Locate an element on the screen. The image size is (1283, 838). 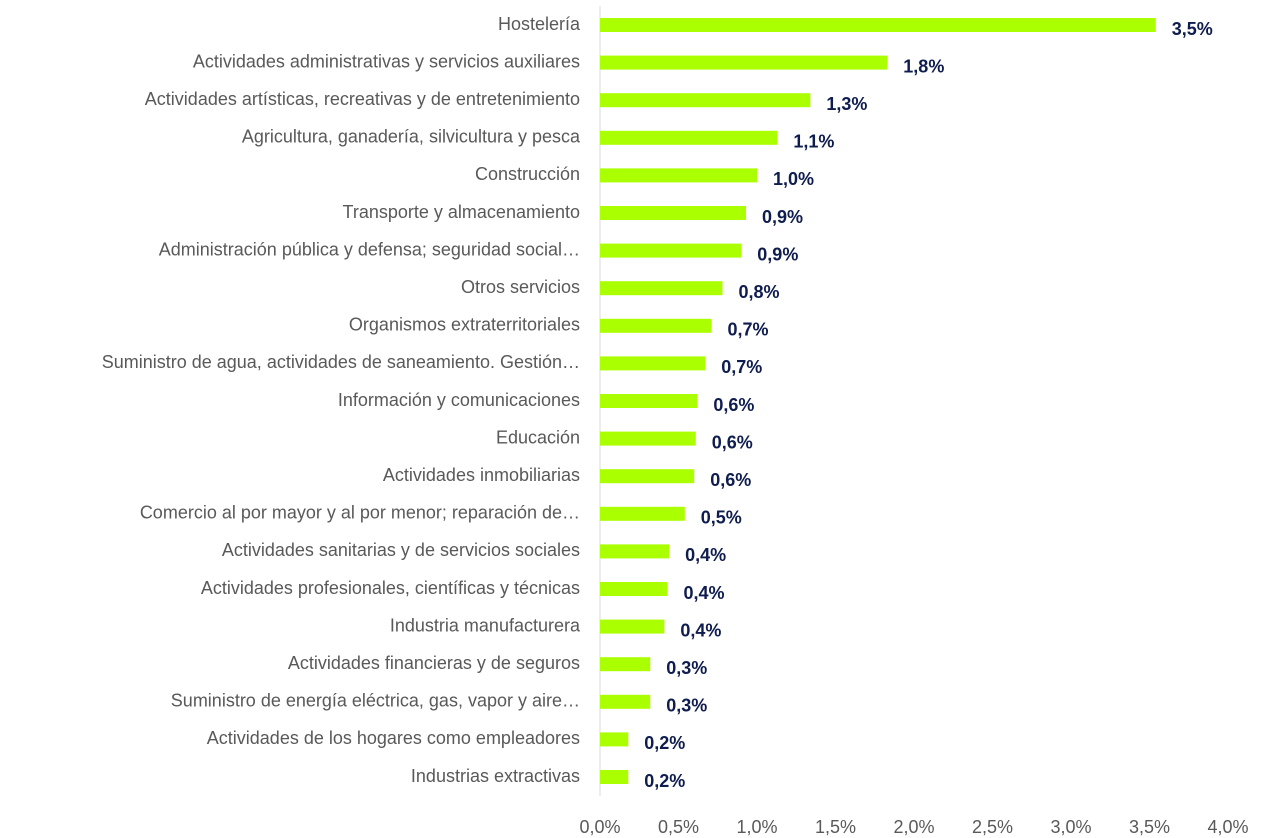
category-label: Transporte y almacenamiento is located at coordinates (461, 212).